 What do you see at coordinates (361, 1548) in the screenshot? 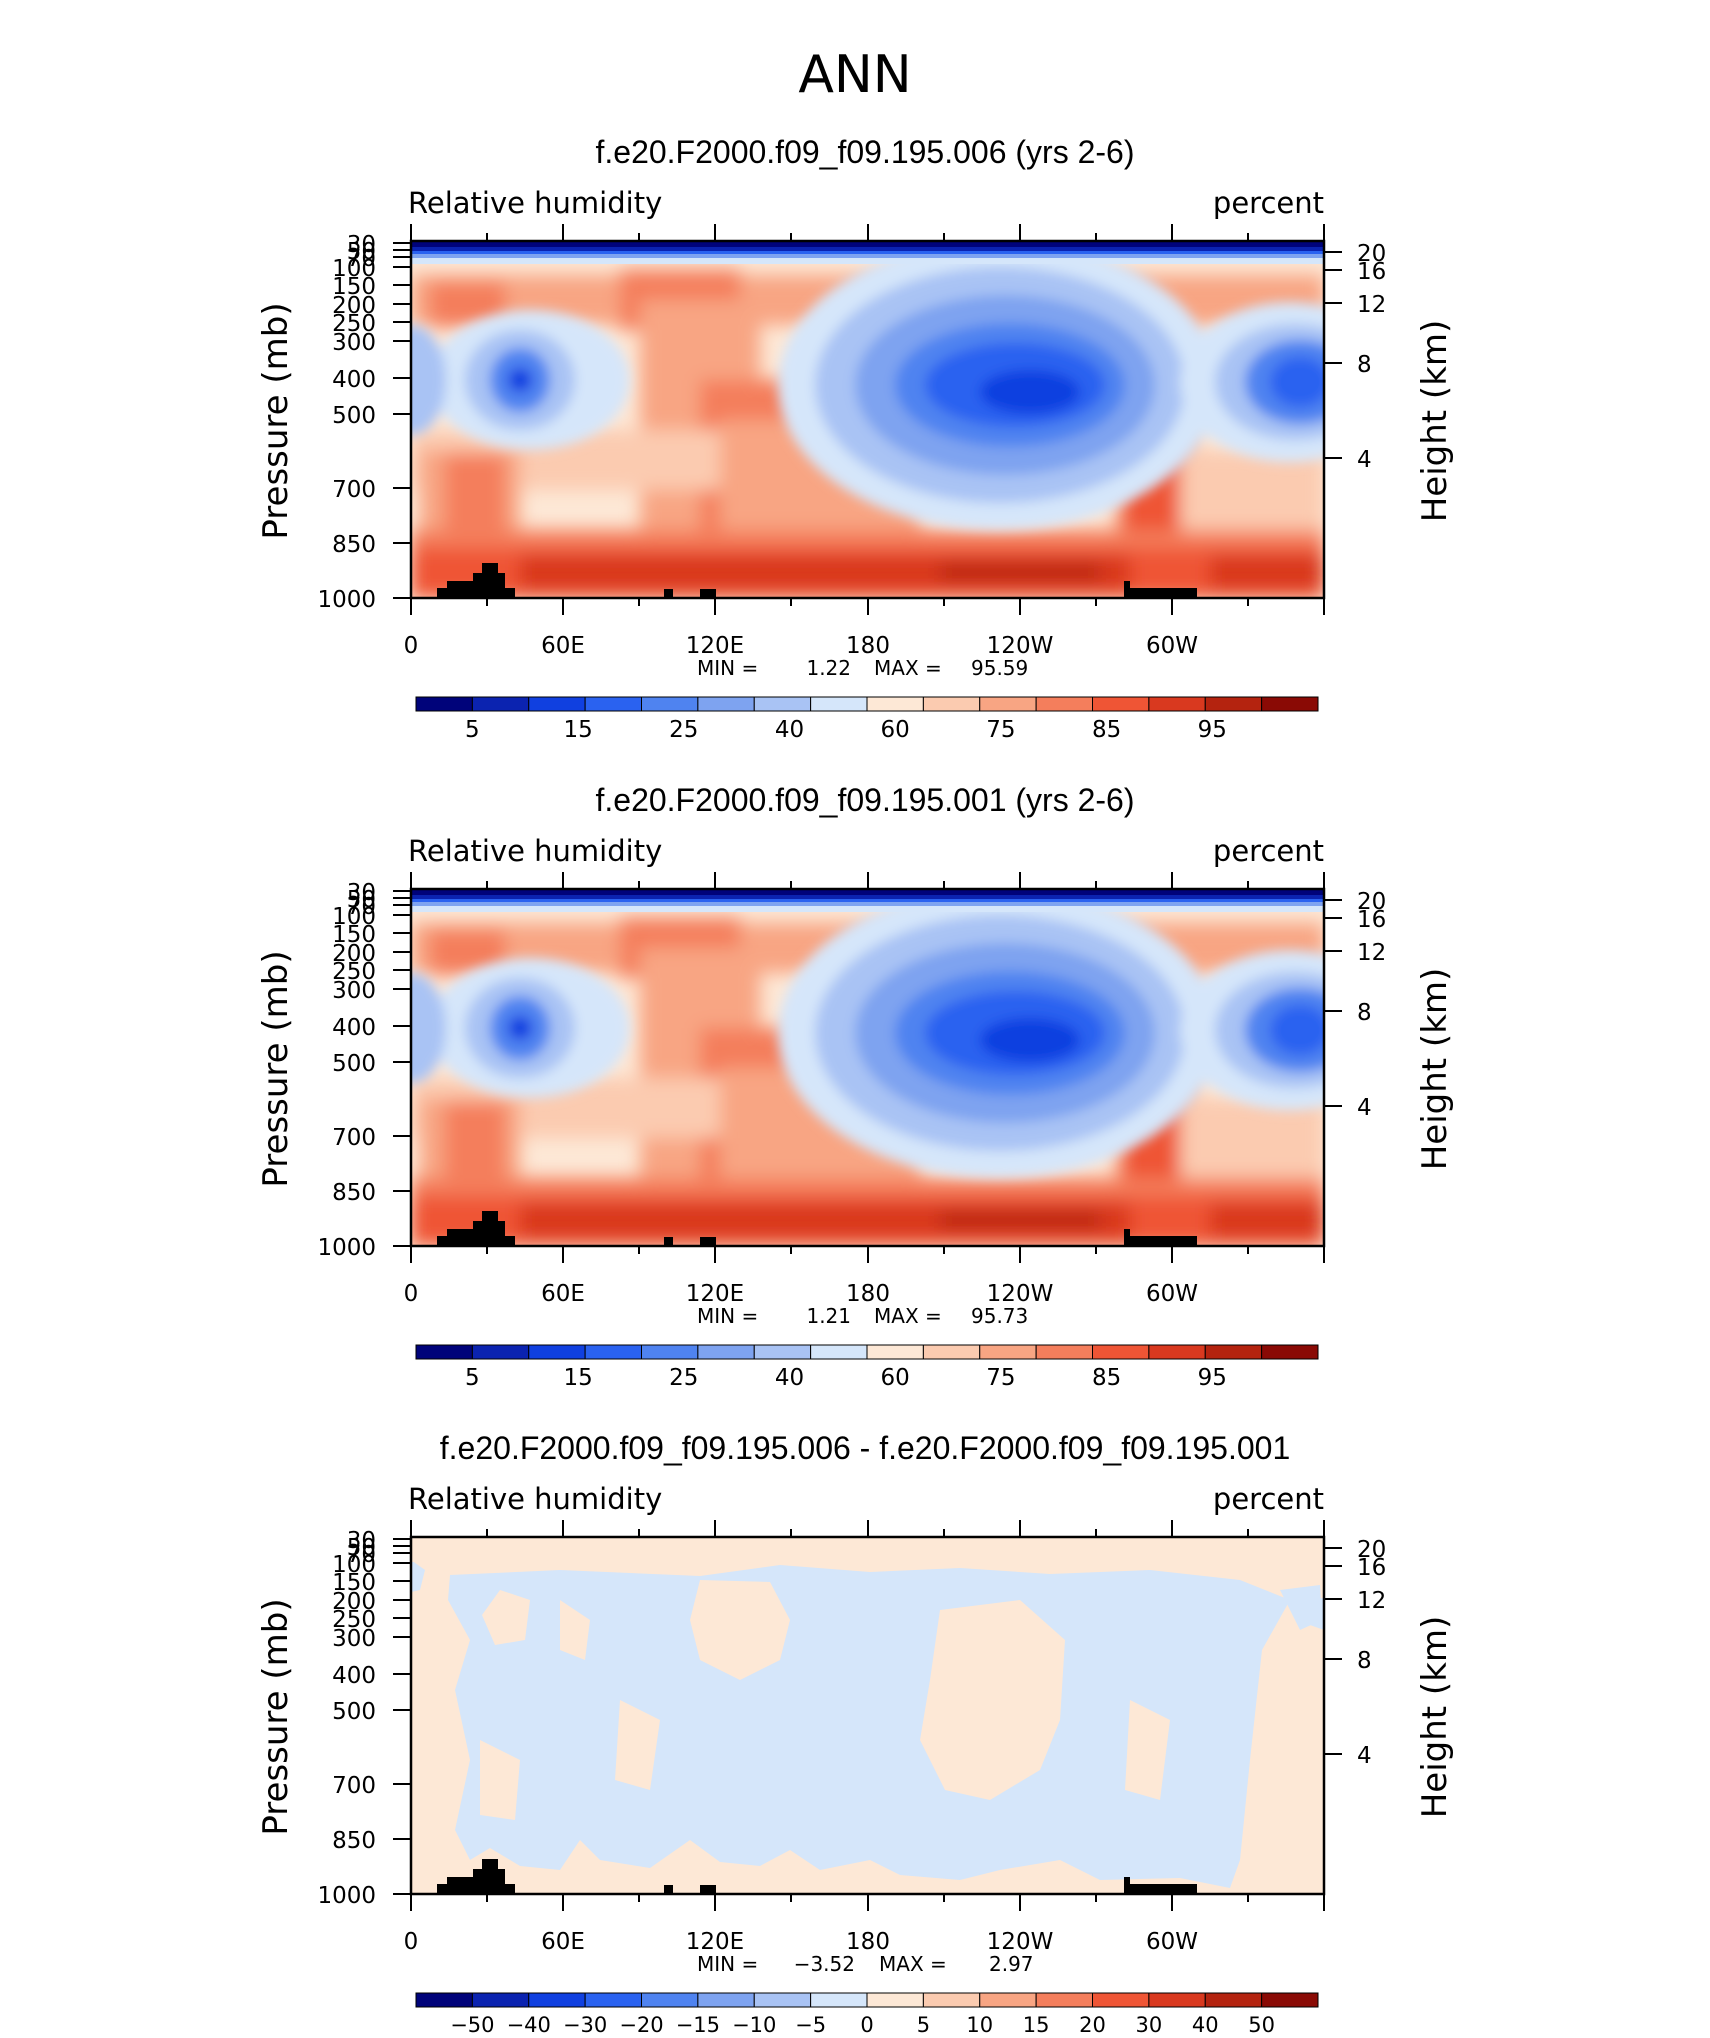
I see `panel-3-ytick: 50` at bounding box center [361, 1548].